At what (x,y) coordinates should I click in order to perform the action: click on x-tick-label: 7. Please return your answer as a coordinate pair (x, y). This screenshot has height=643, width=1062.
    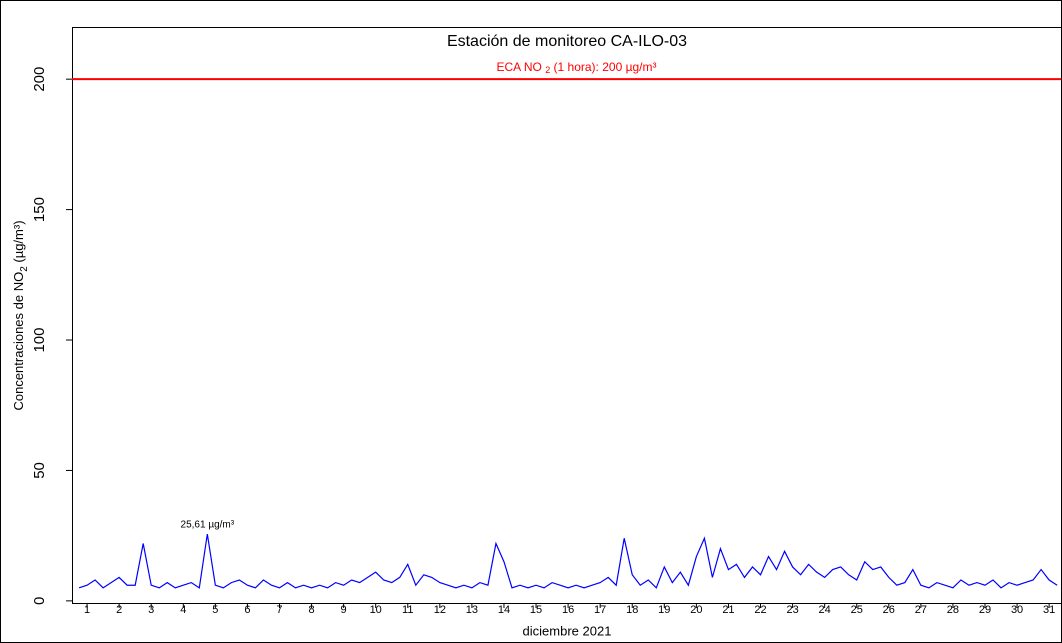
    Looking at the image, I should click on (279, 610).